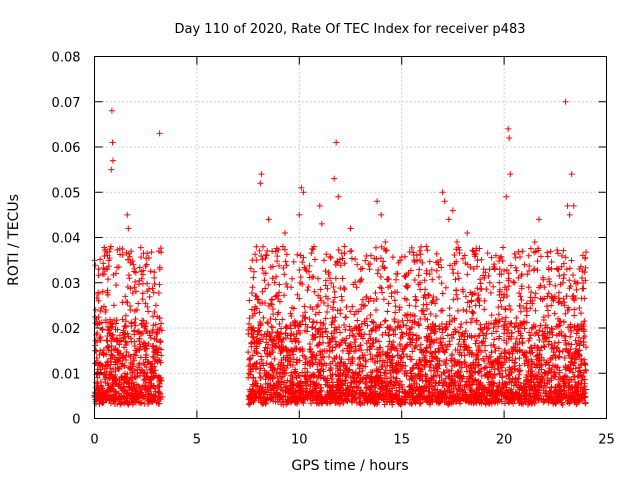 The height and width of the screenshot is (480, 640). What do you see at coordinates (66, 374) in the screenshot?
I see `y-tick-label: 0.01` at bounding box center [66, 374].